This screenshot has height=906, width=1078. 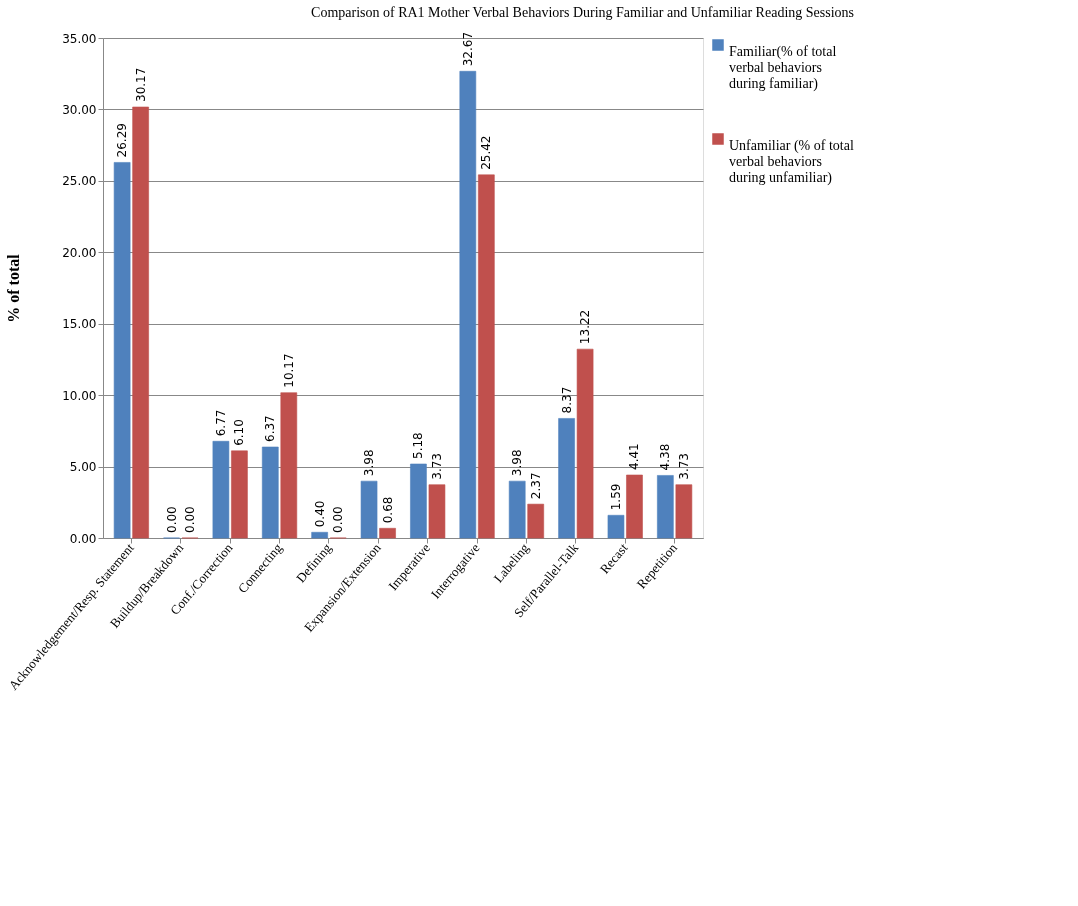 What do you see at coordinates (486, 152) in the screenshot?
I see `data-label: 25.42` at bounding box center [486, 152].